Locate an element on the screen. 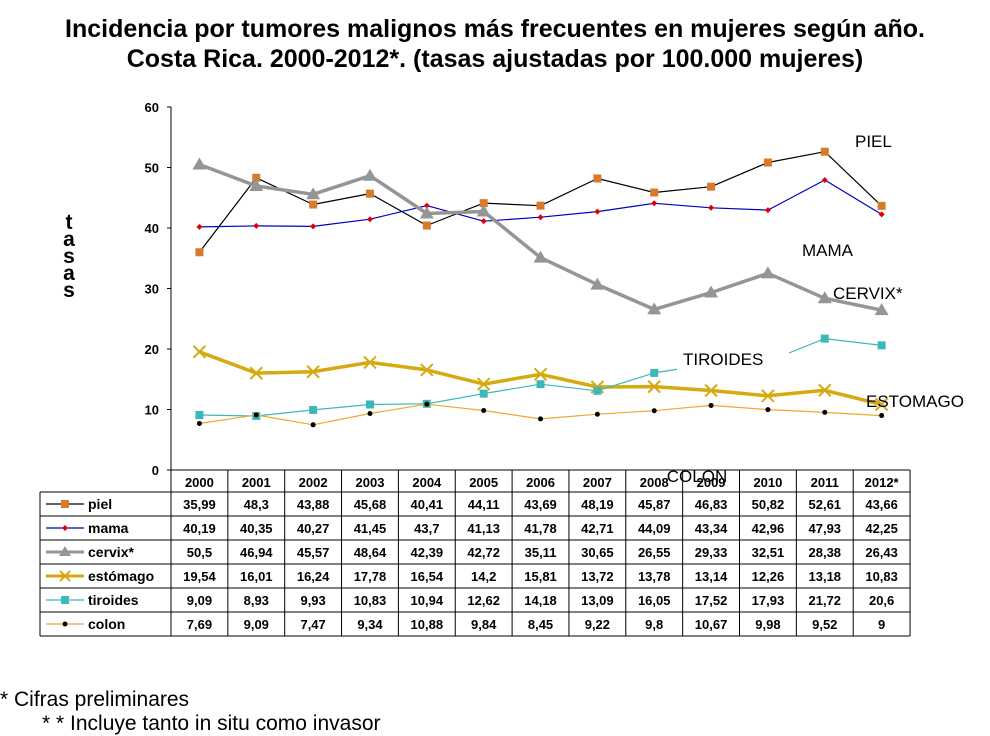 This screenshot has height=736, width=990. point-estmago-2012 is located at coordinates (881, 404).